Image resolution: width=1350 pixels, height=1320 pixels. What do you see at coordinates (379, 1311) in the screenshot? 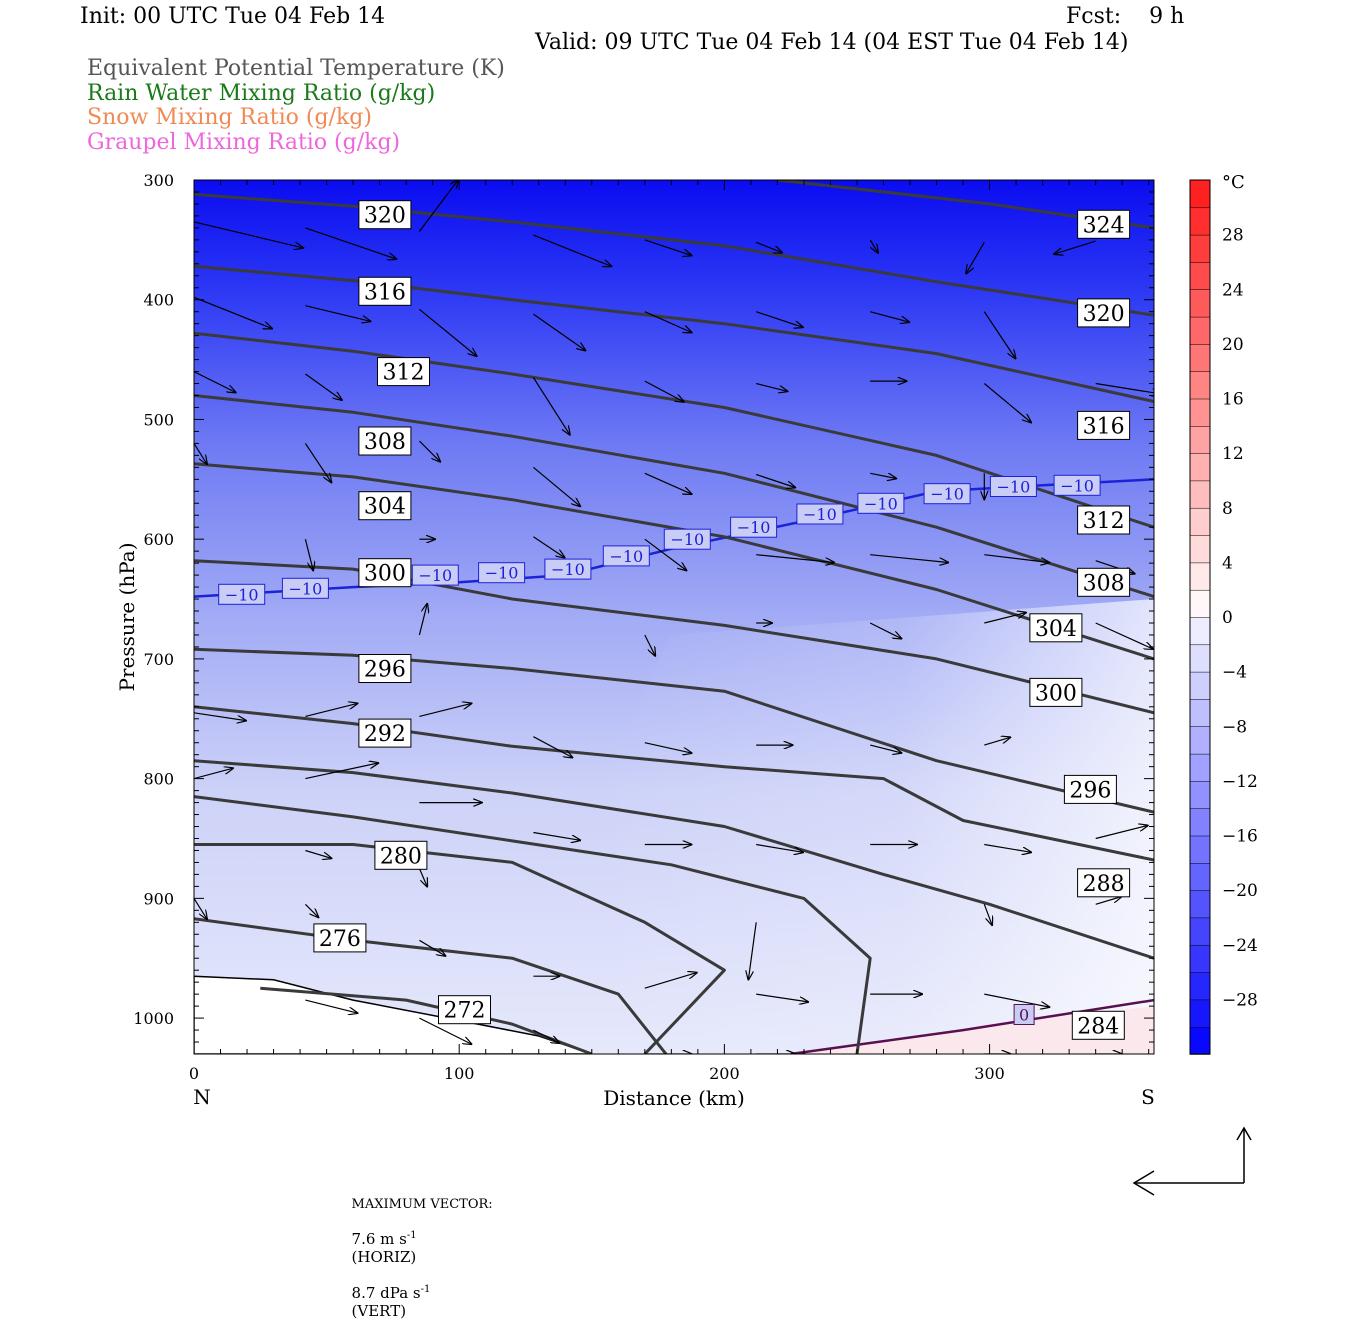
I see `max-vert-unit: (VERT)` at bounding box center [379, 1311].